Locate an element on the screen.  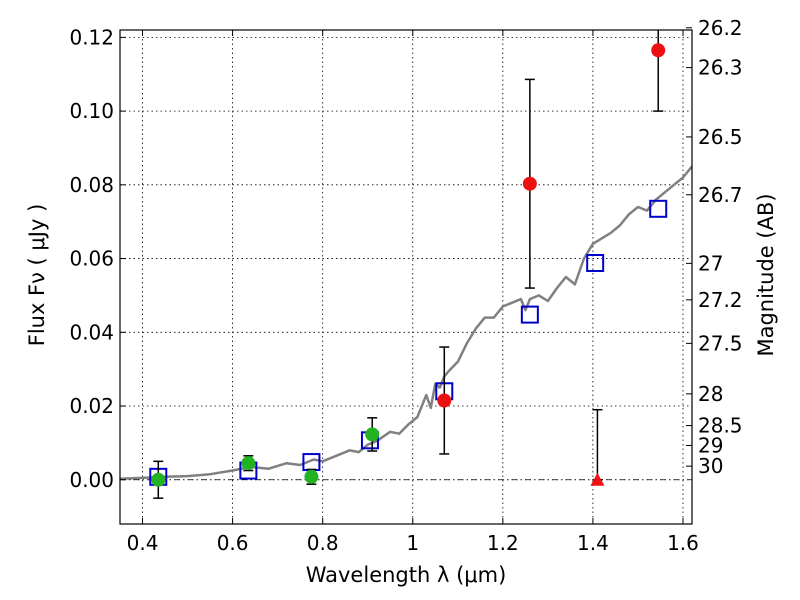
right-tick-label: 28 is located at coordinates (710, 394).